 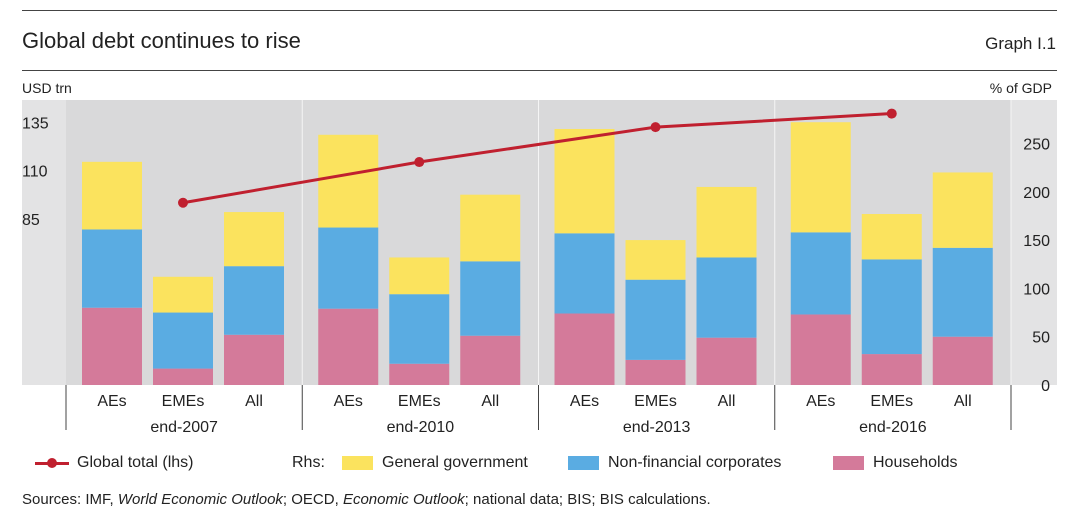 I want to click on right-tick-label: 100, so click(x=1036, y=289).